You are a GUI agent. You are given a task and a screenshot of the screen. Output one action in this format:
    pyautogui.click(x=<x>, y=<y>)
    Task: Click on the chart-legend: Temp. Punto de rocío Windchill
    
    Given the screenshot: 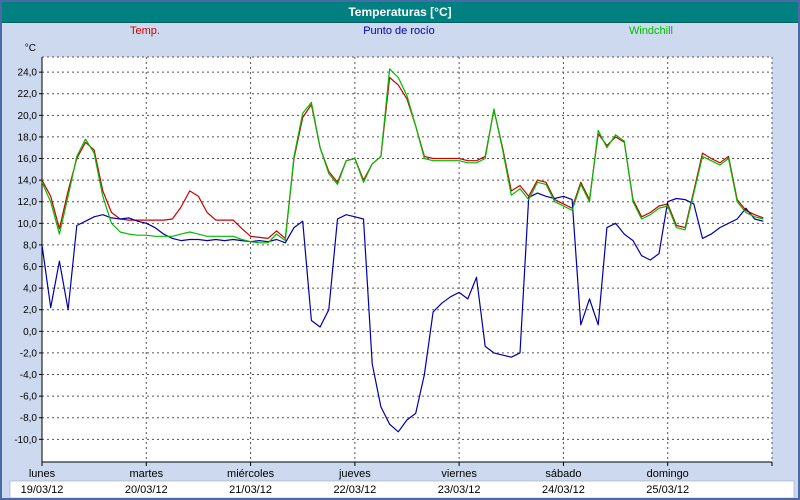 What is the action you would take?
    pyautogui.click(x=400, y=33)
    